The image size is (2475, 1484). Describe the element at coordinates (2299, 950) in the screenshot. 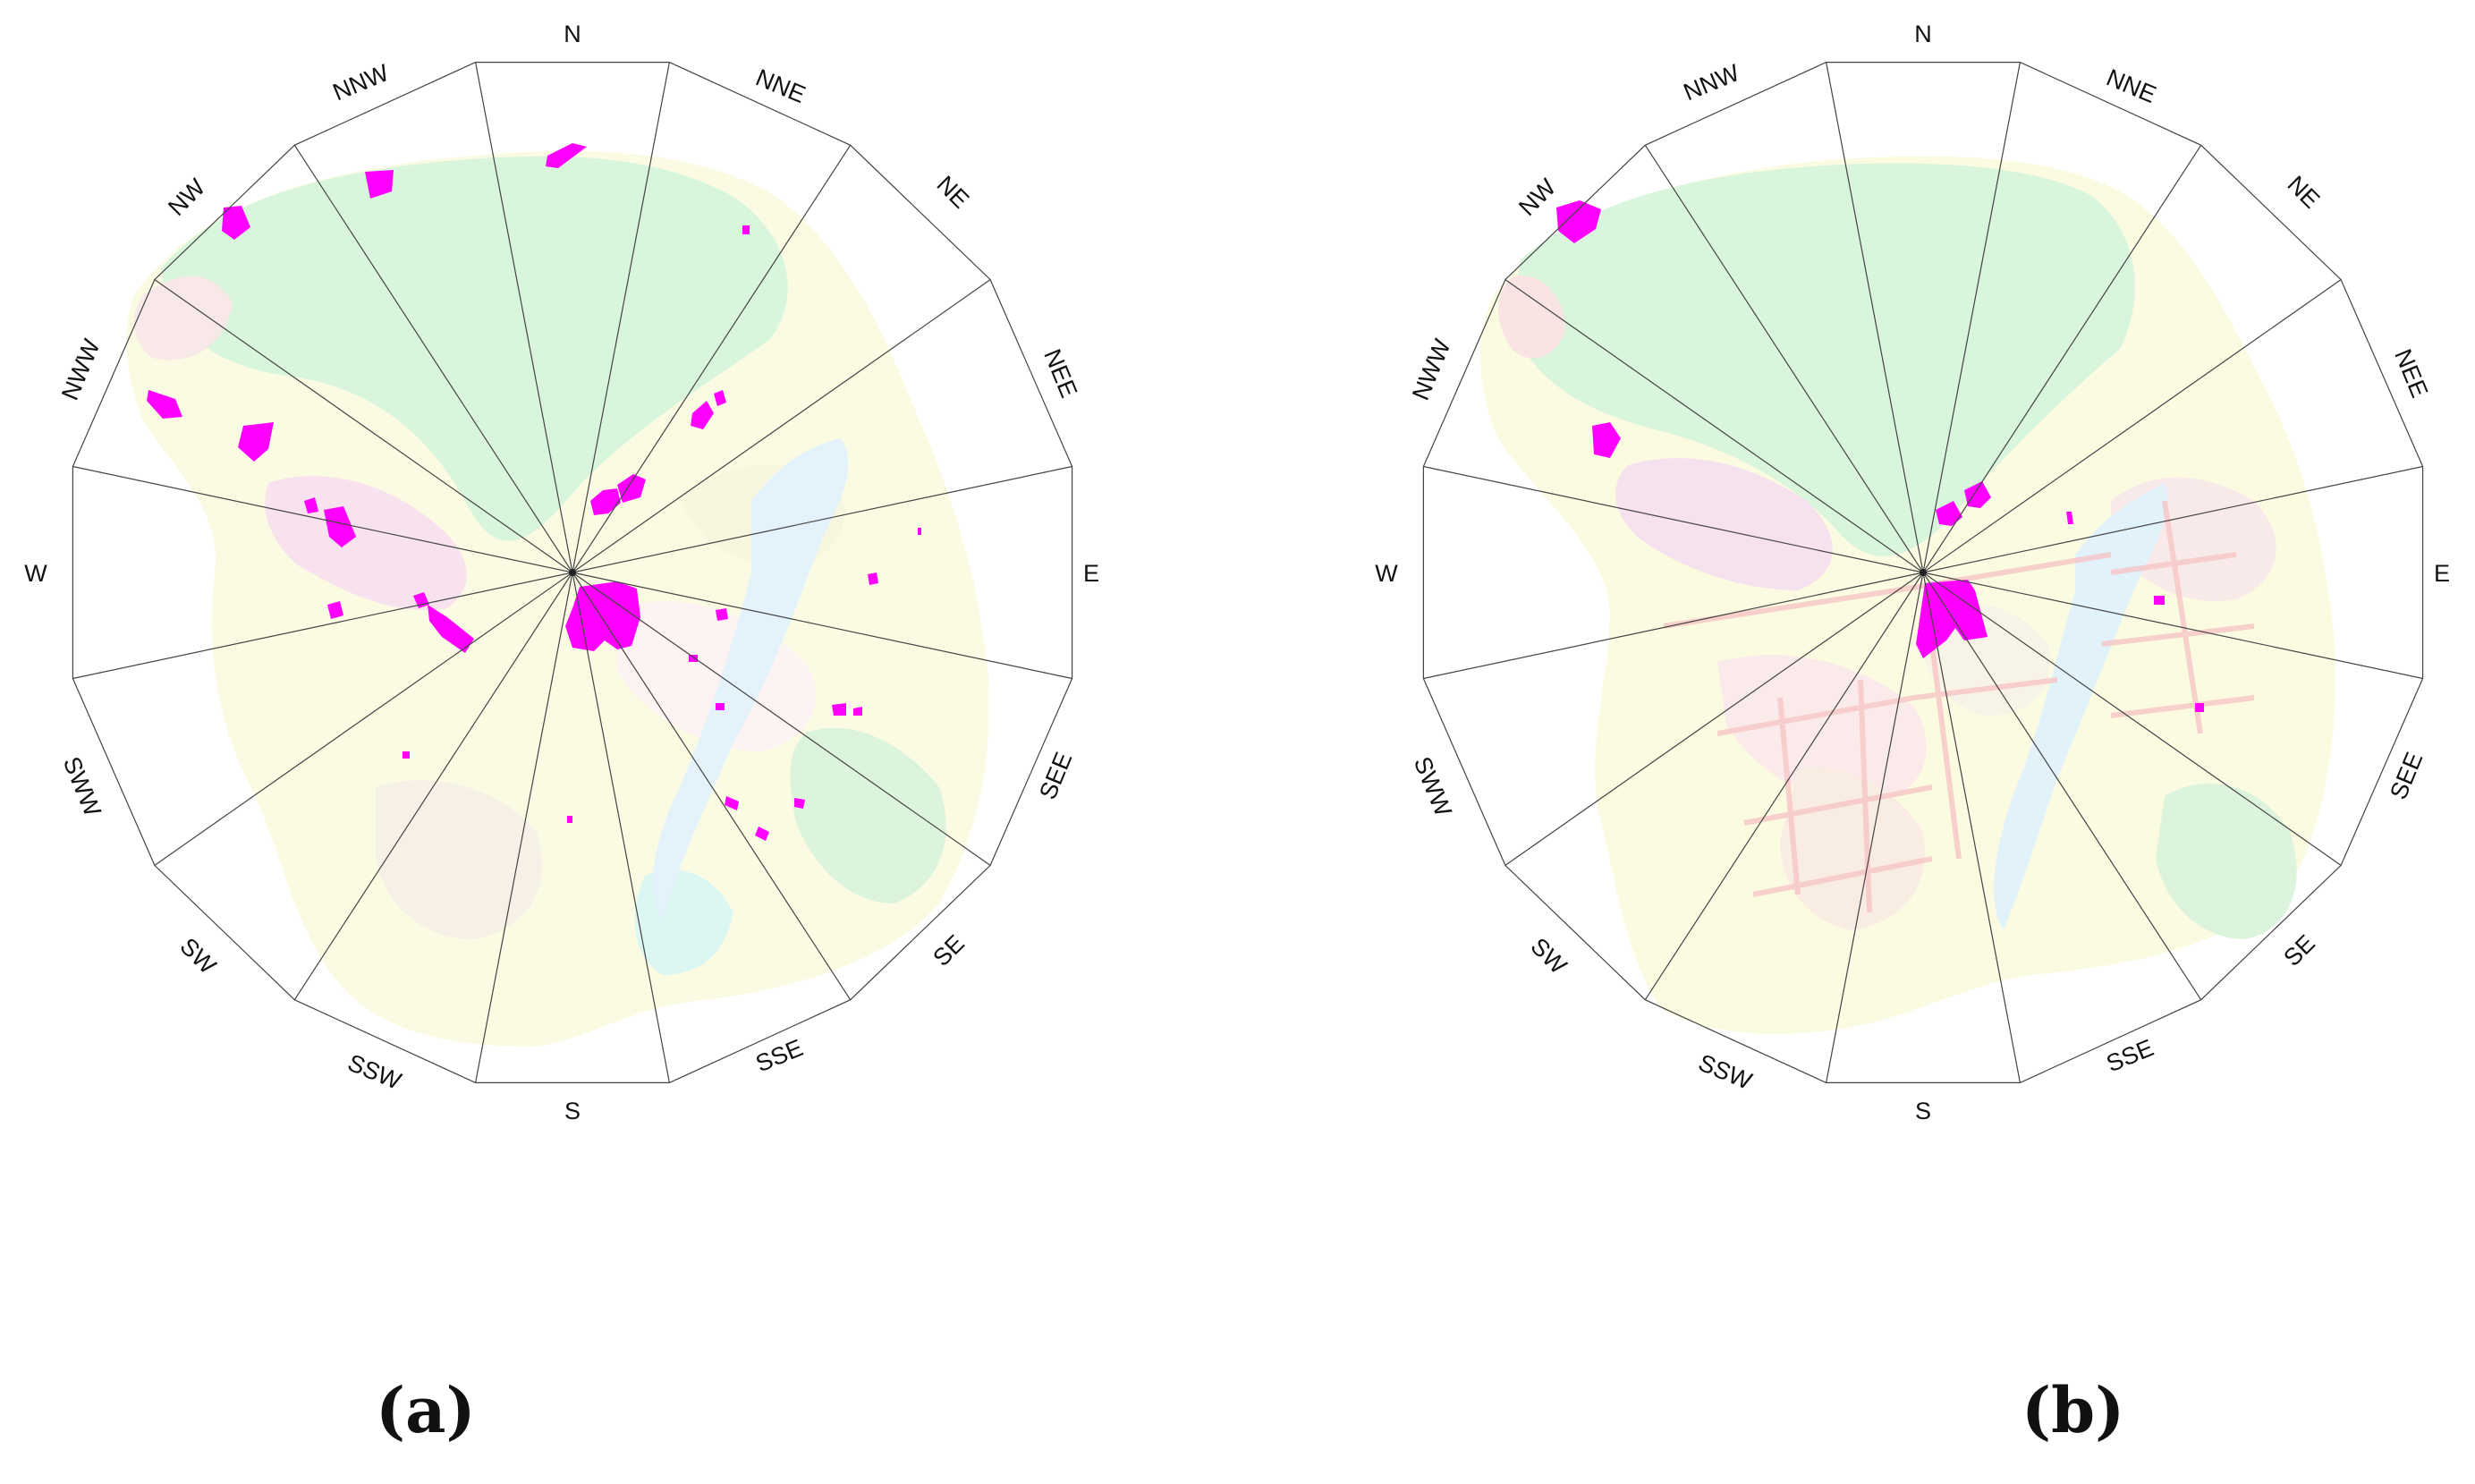

I see `panel-b-label-se: SE` at that location.